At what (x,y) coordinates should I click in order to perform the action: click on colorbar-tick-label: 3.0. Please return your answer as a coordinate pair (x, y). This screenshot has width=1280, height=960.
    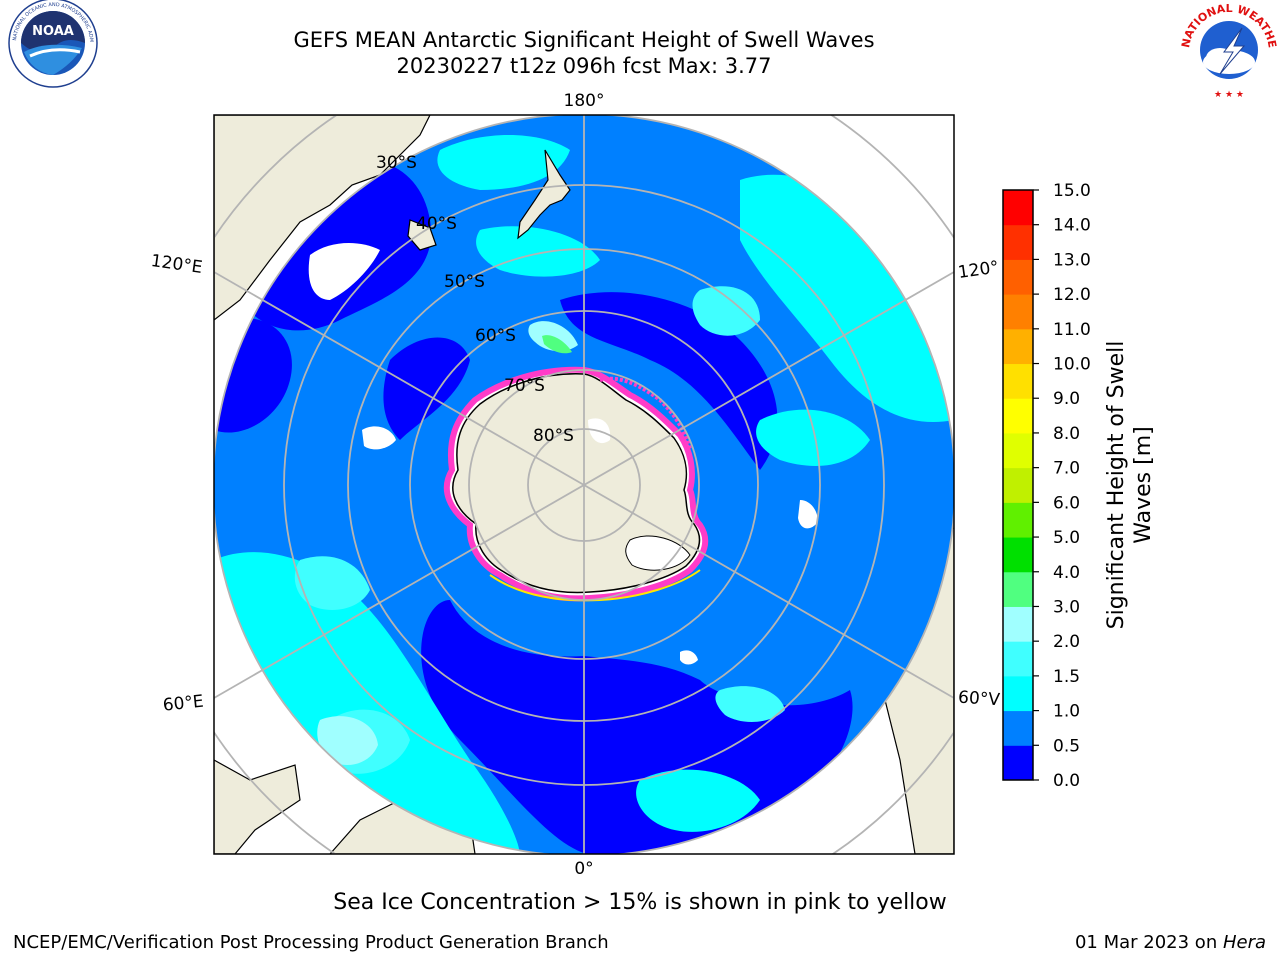
    Looking at the image, I should click on (1066, 607).